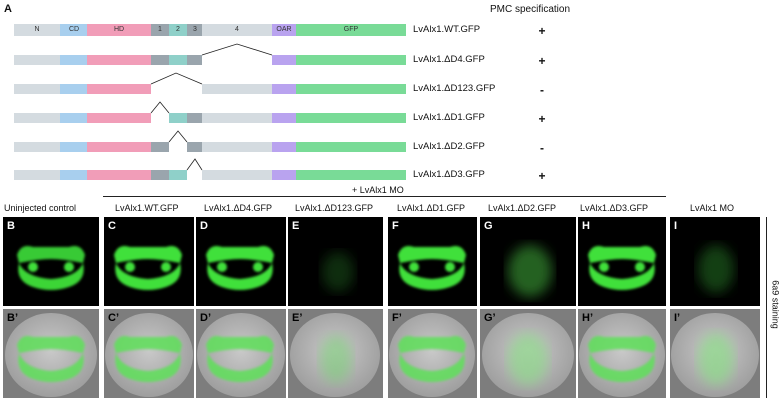  I want to click on column-title-wt: LvAlx1.WT.GFP, so click(147, 208).